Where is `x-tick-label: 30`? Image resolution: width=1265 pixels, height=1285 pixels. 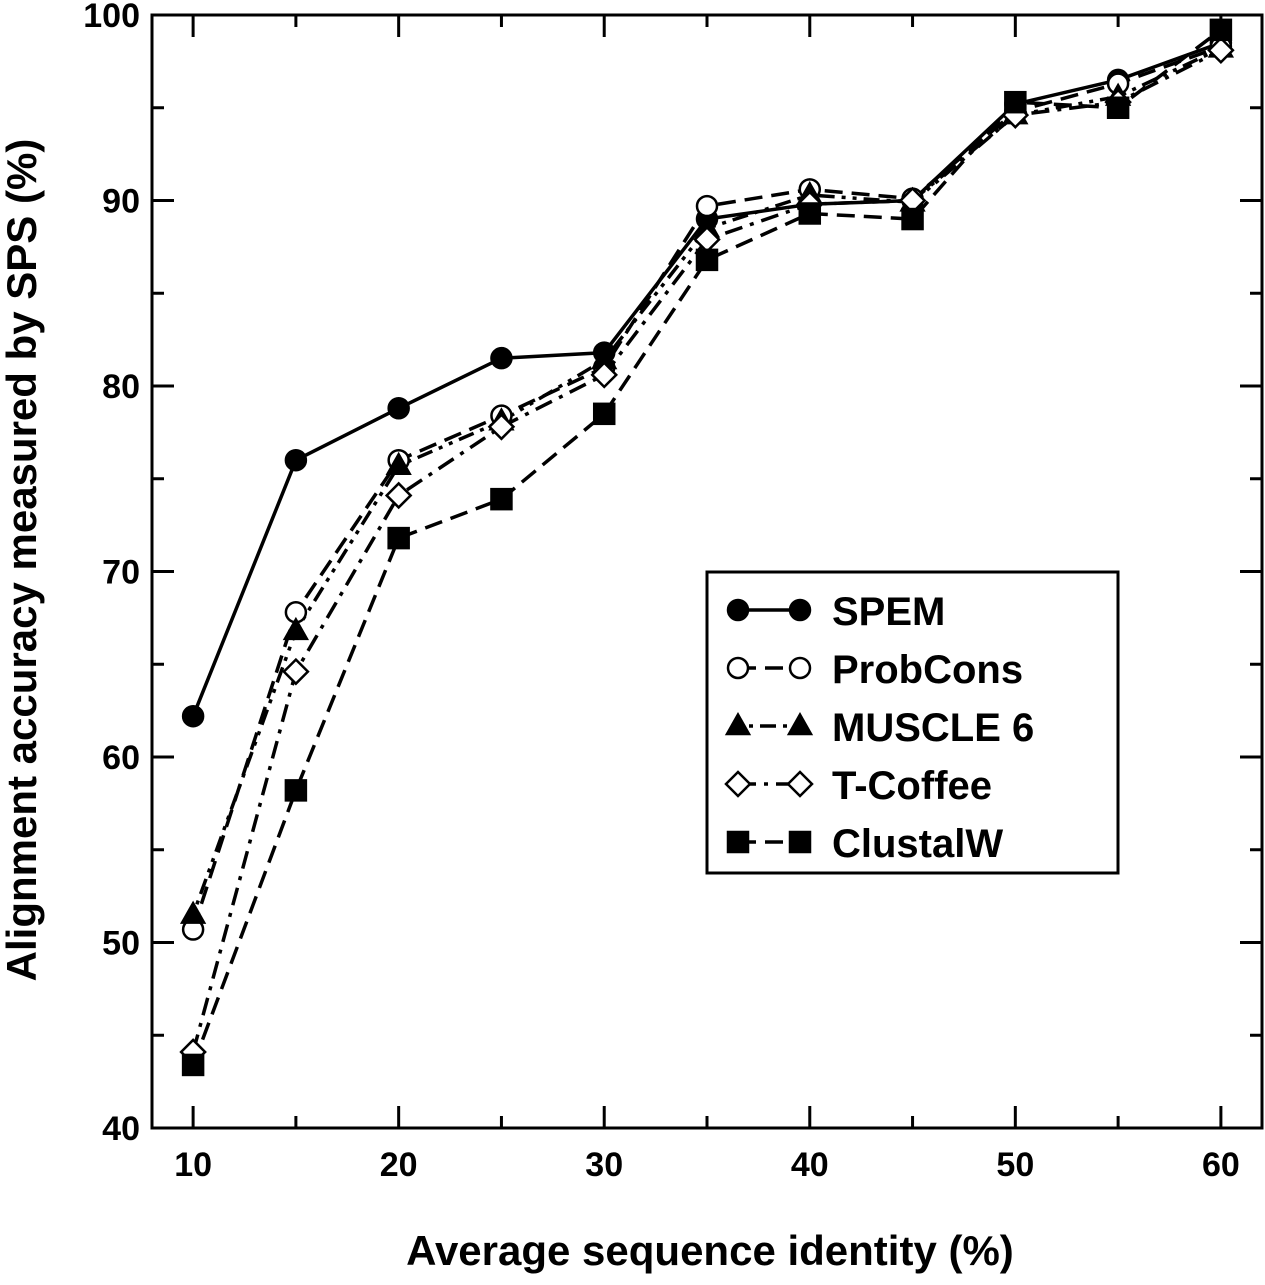 x-tick-label: 30 is located at coordinates (604, 1165).